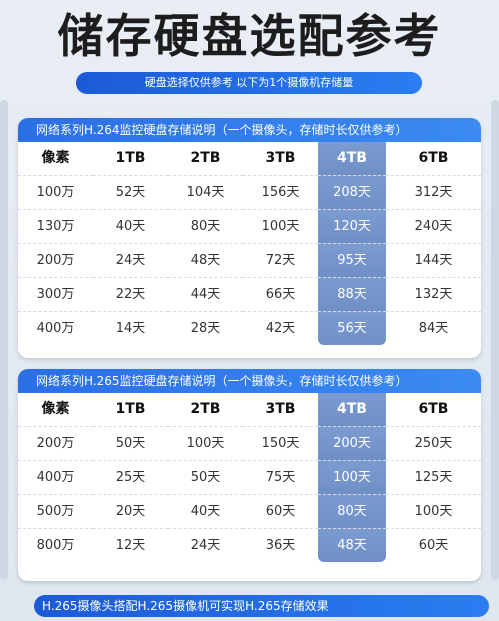 This screenshot has height=621, width=499. Describe the element at coordinates (130, 295) in the screenshot. I see `table-cell: 22天` at that location.